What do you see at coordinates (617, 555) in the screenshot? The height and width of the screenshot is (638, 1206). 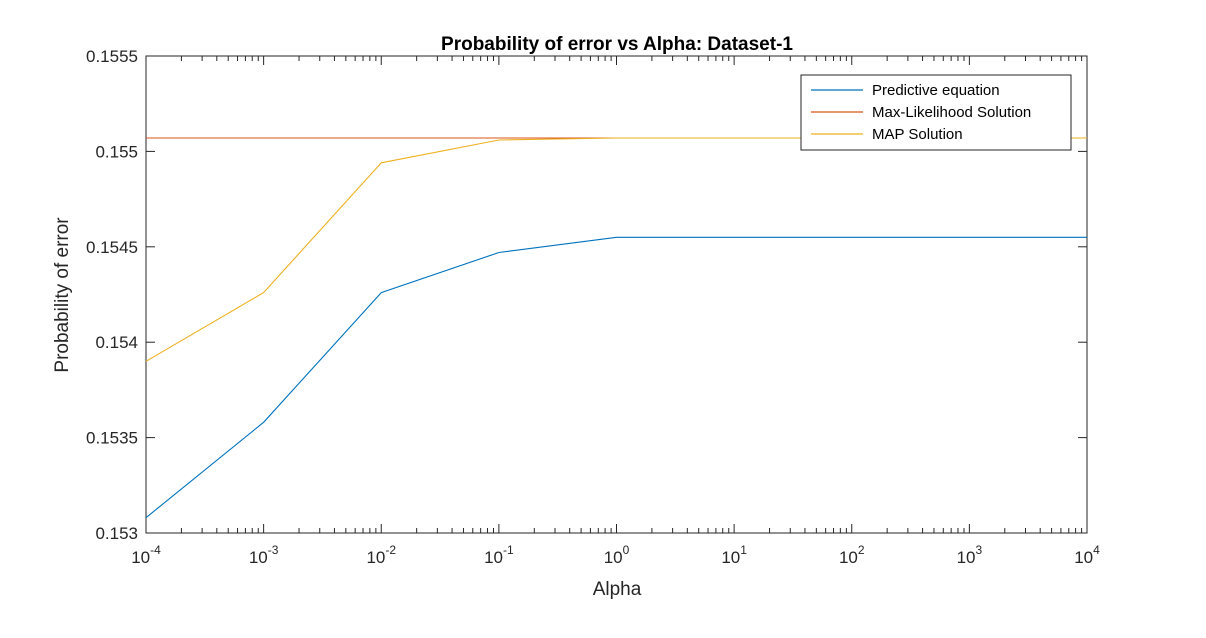 I see `x-tick-label: 10⁰` at bounding box center [617, 555].